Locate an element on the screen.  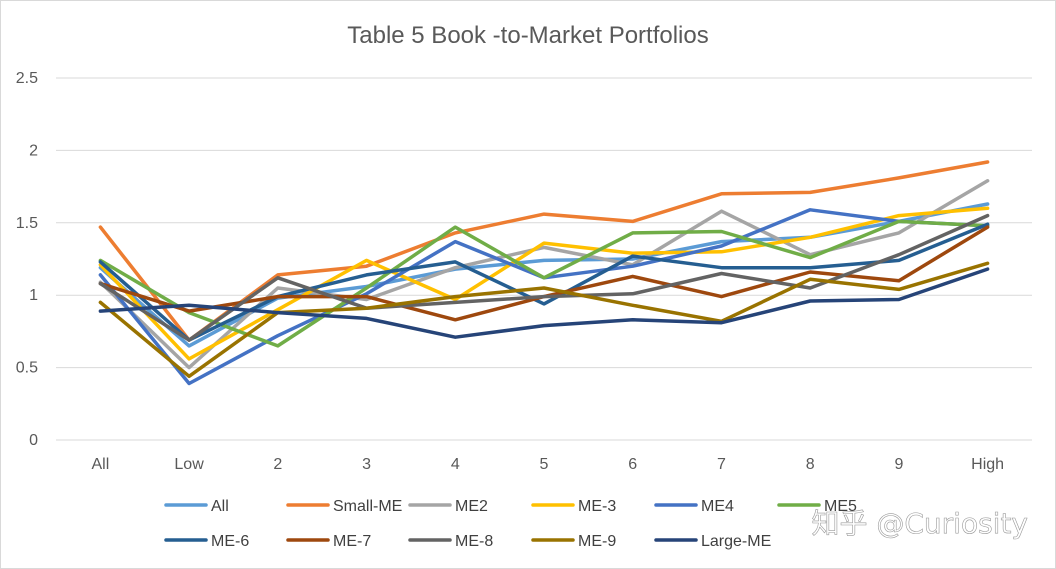
y-axis-ticks: 0 0.5 1 1.5 2 2.5 is located at coordinates (27, 259).